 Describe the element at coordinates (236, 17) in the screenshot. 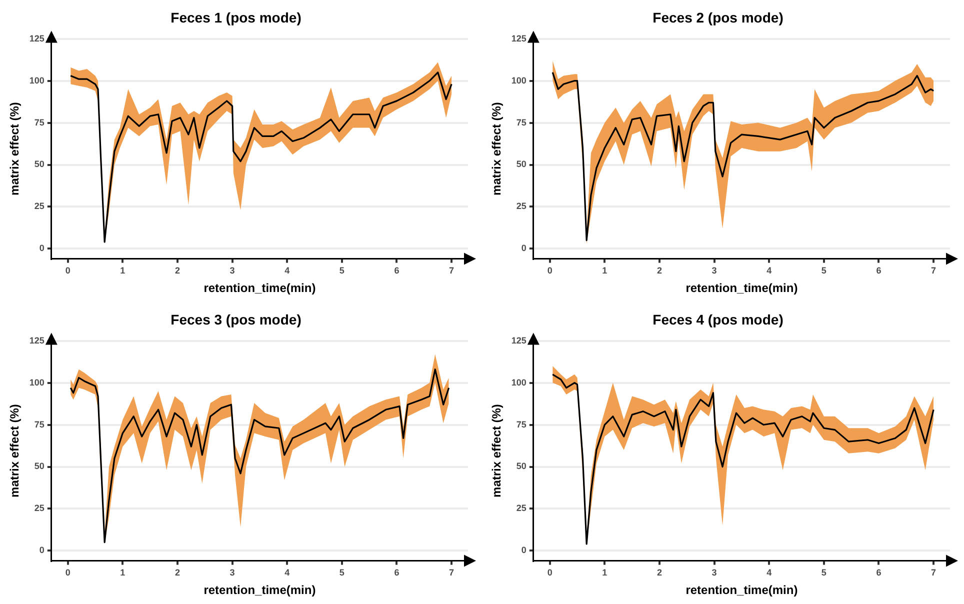

I see `chart-title: Feces 1 (pos mode)` at that location.